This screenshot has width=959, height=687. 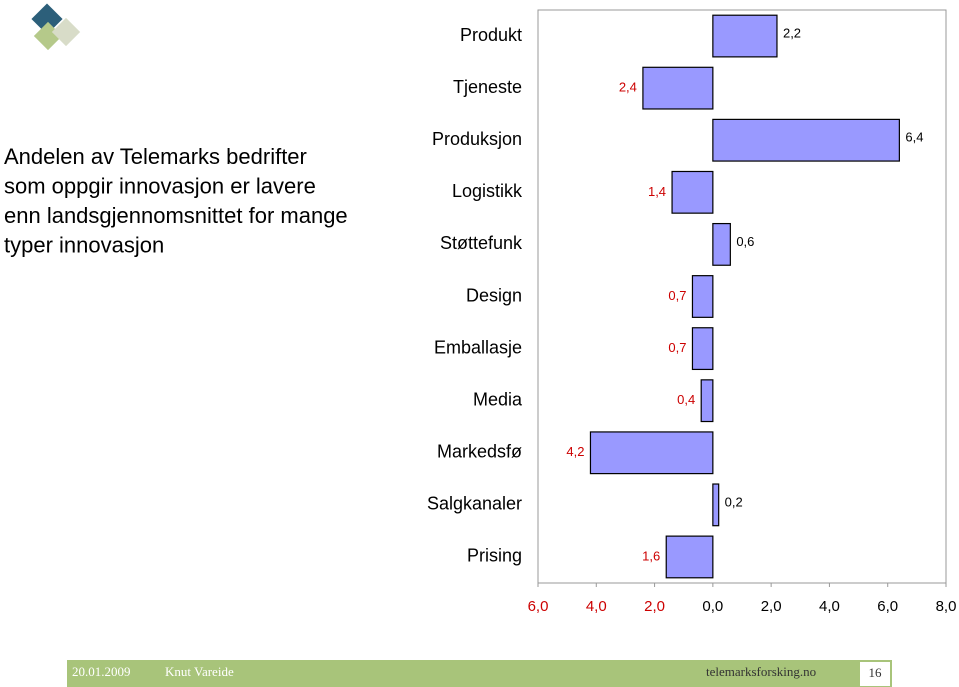 I want to click on value-label: 0,6, so click(x=745, y=241).